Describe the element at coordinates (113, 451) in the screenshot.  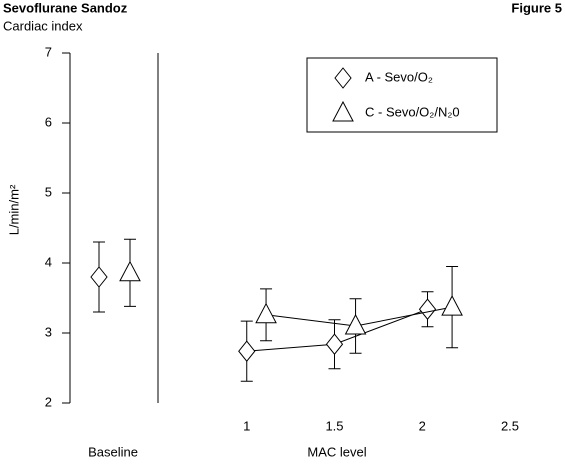
I see `baseline-label: Baseline` at that location.